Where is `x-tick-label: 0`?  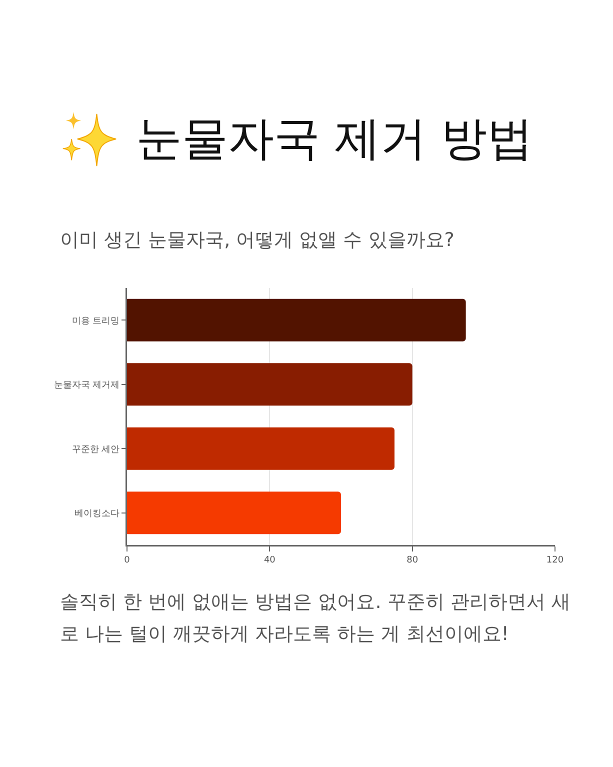 x-tick-label: 0 is located at coordinates (127, 560).